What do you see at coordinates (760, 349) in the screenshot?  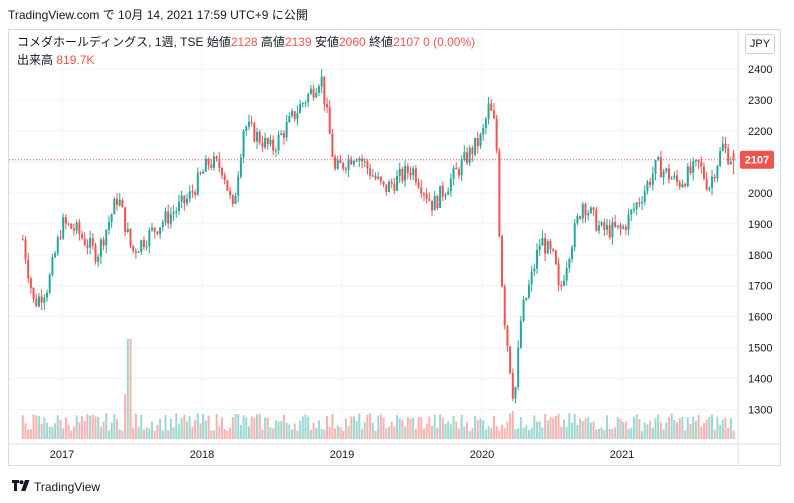 I see `y-tick-label: 1500` at bounding box center [760, 349].